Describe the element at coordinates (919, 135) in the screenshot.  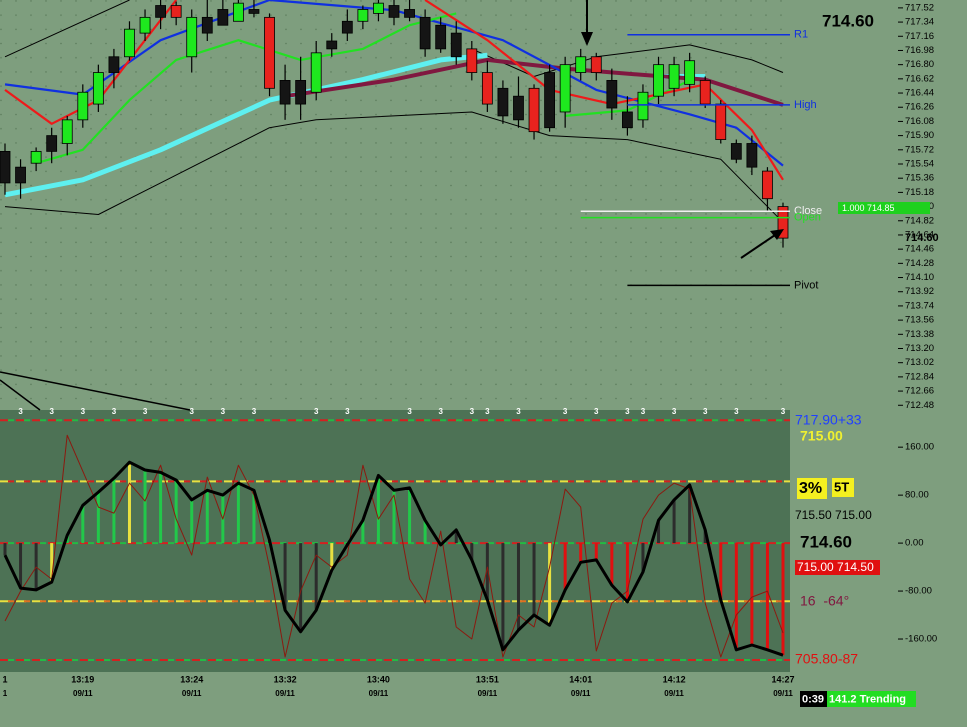
I see `y-tick-label: 715.90` at that location.